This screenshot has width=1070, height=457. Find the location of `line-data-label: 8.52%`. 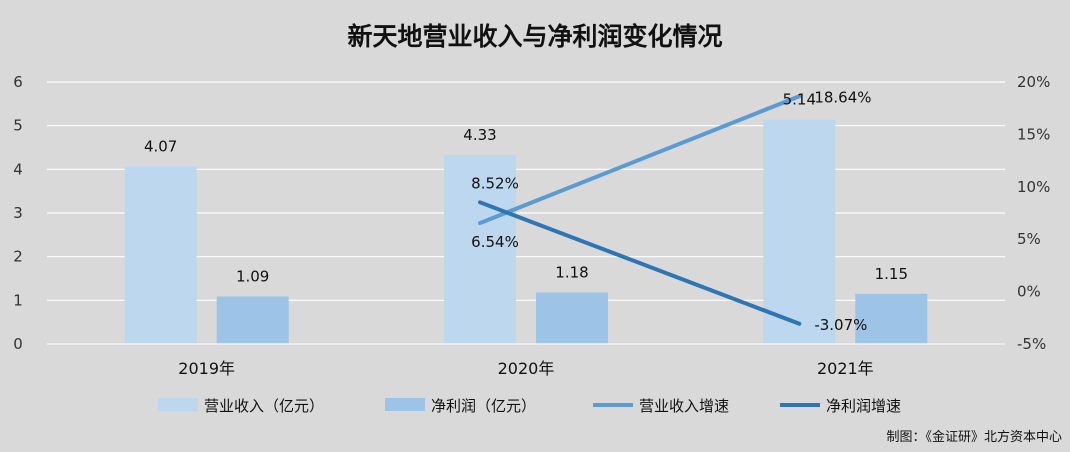

line-data-label: 8.52% is located at coordinates (495, 183).